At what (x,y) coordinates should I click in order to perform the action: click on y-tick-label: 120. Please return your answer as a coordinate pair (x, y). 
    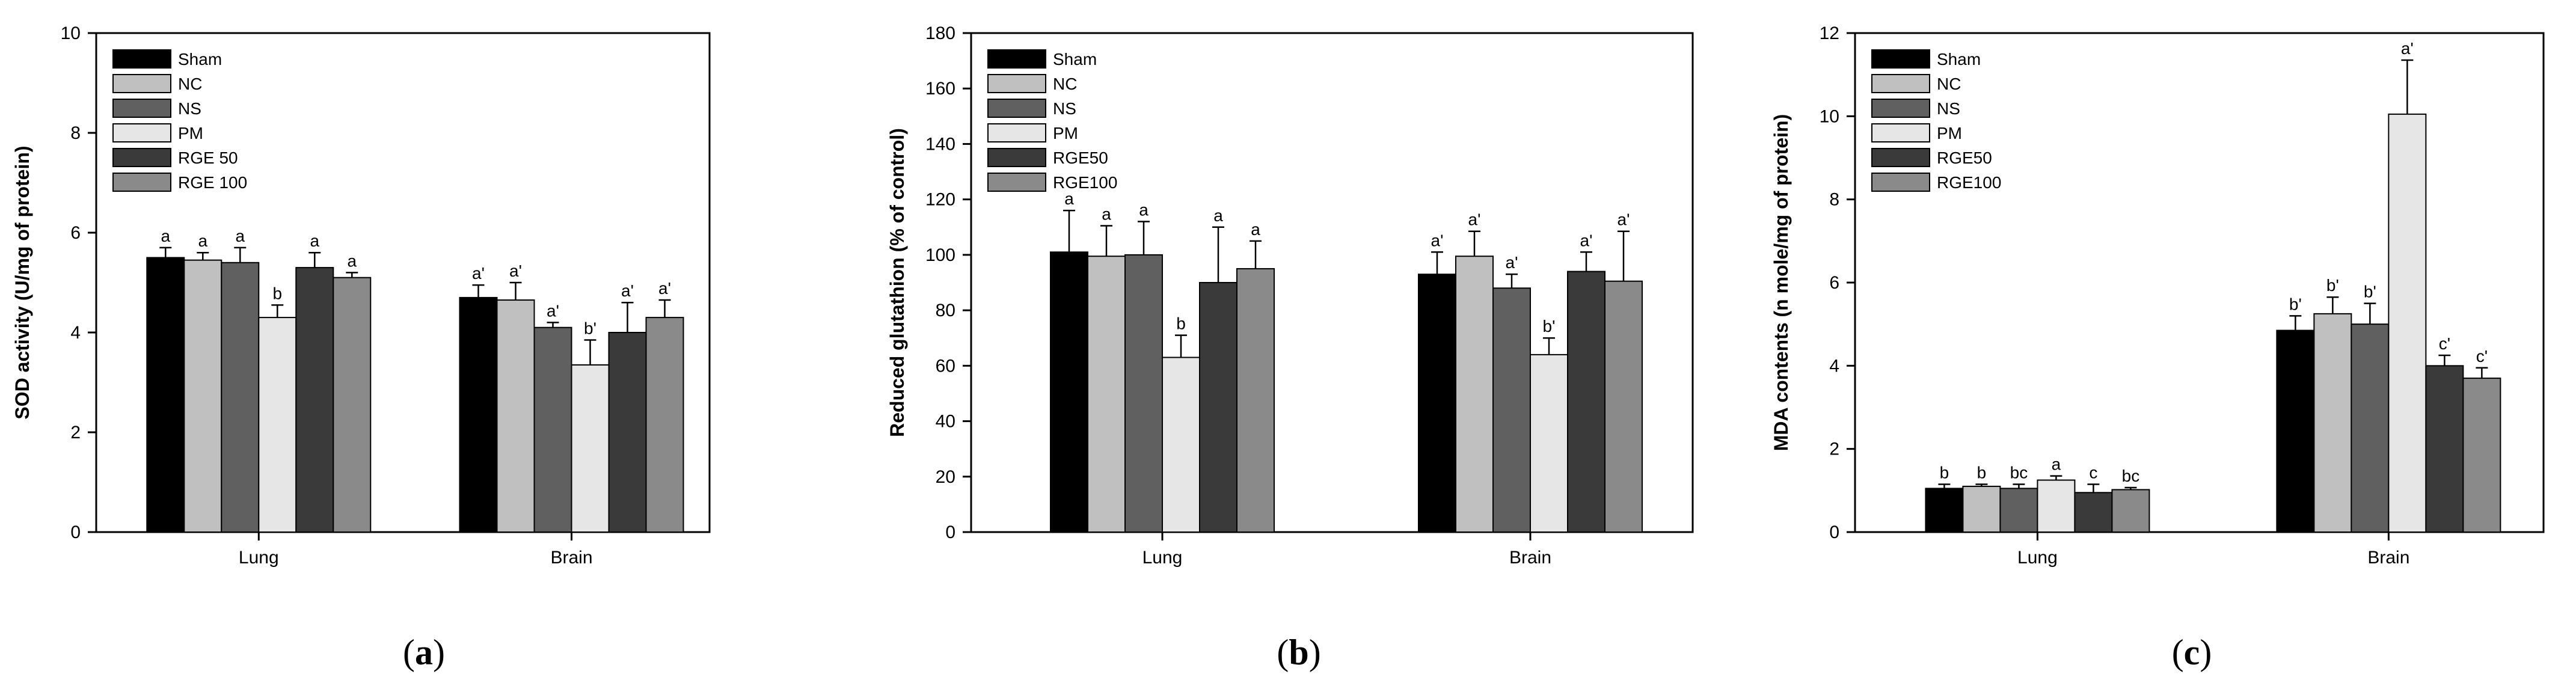
    Looking at the image, I should click on (940, 200).